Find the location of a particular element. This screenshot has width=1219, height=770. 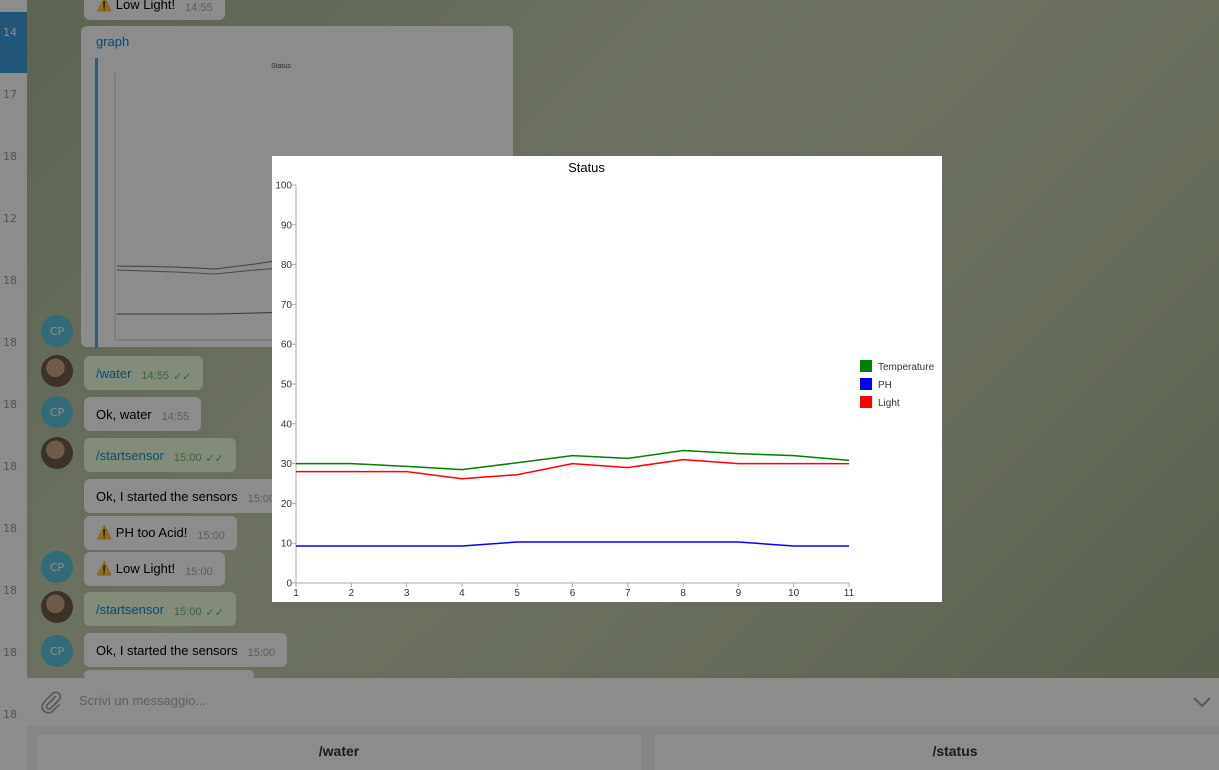

attach-icon is located at coordinates (51, 702).